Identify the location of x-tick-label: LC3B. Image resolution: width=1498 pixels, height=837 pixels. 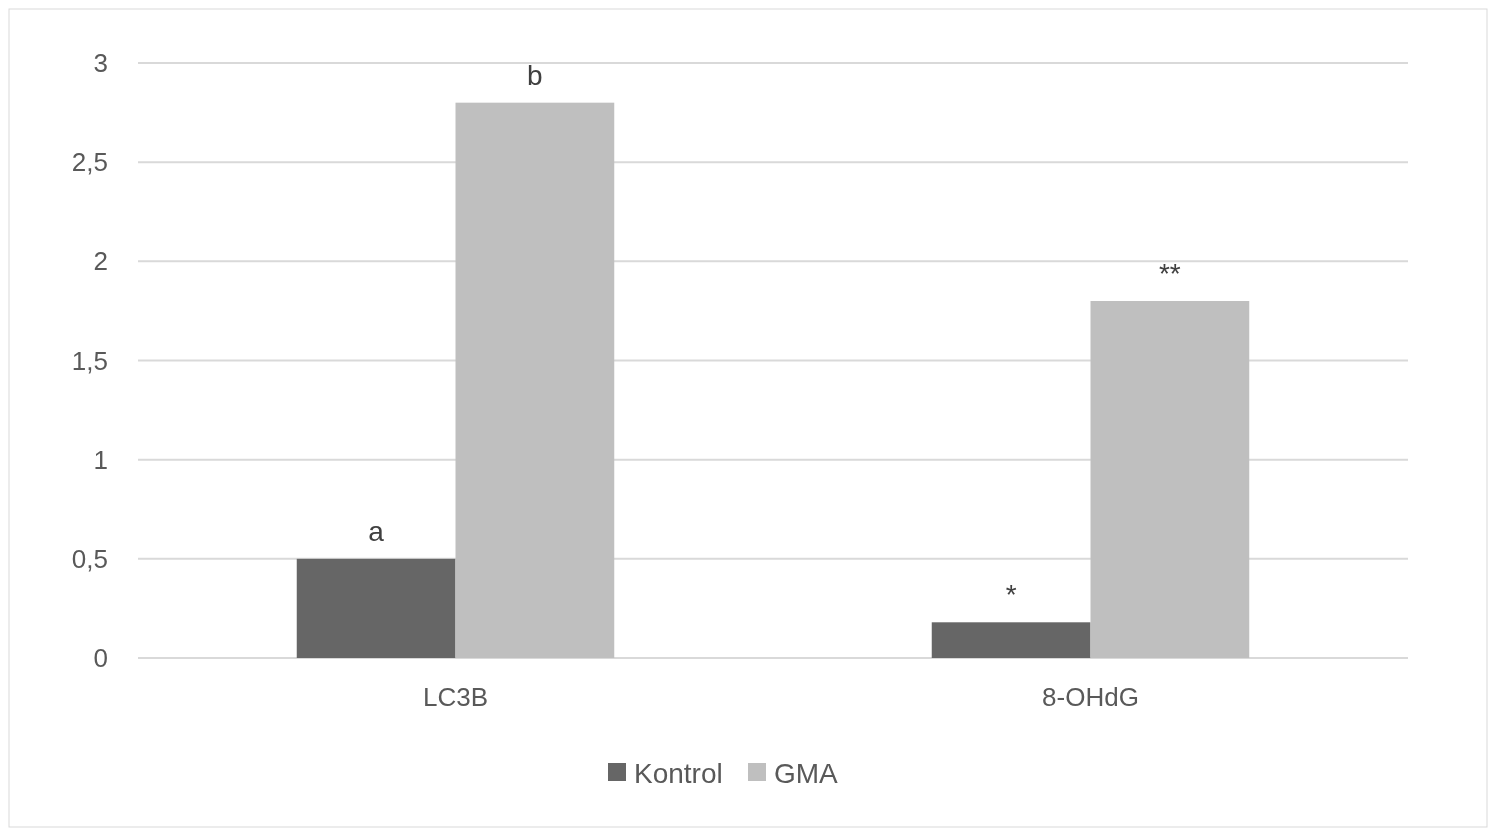
(455, 697).